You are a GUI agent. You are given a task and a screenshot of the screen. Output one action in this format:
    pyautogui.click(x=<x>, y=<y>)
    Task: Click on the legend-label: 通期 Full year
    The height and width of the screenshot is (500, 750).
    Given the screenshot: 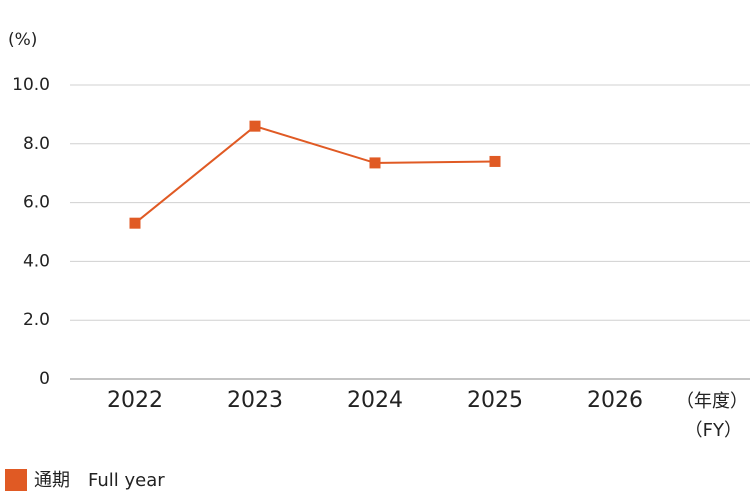 What is the action you would take?
    pyautogui.click(x=99, y=480)
    